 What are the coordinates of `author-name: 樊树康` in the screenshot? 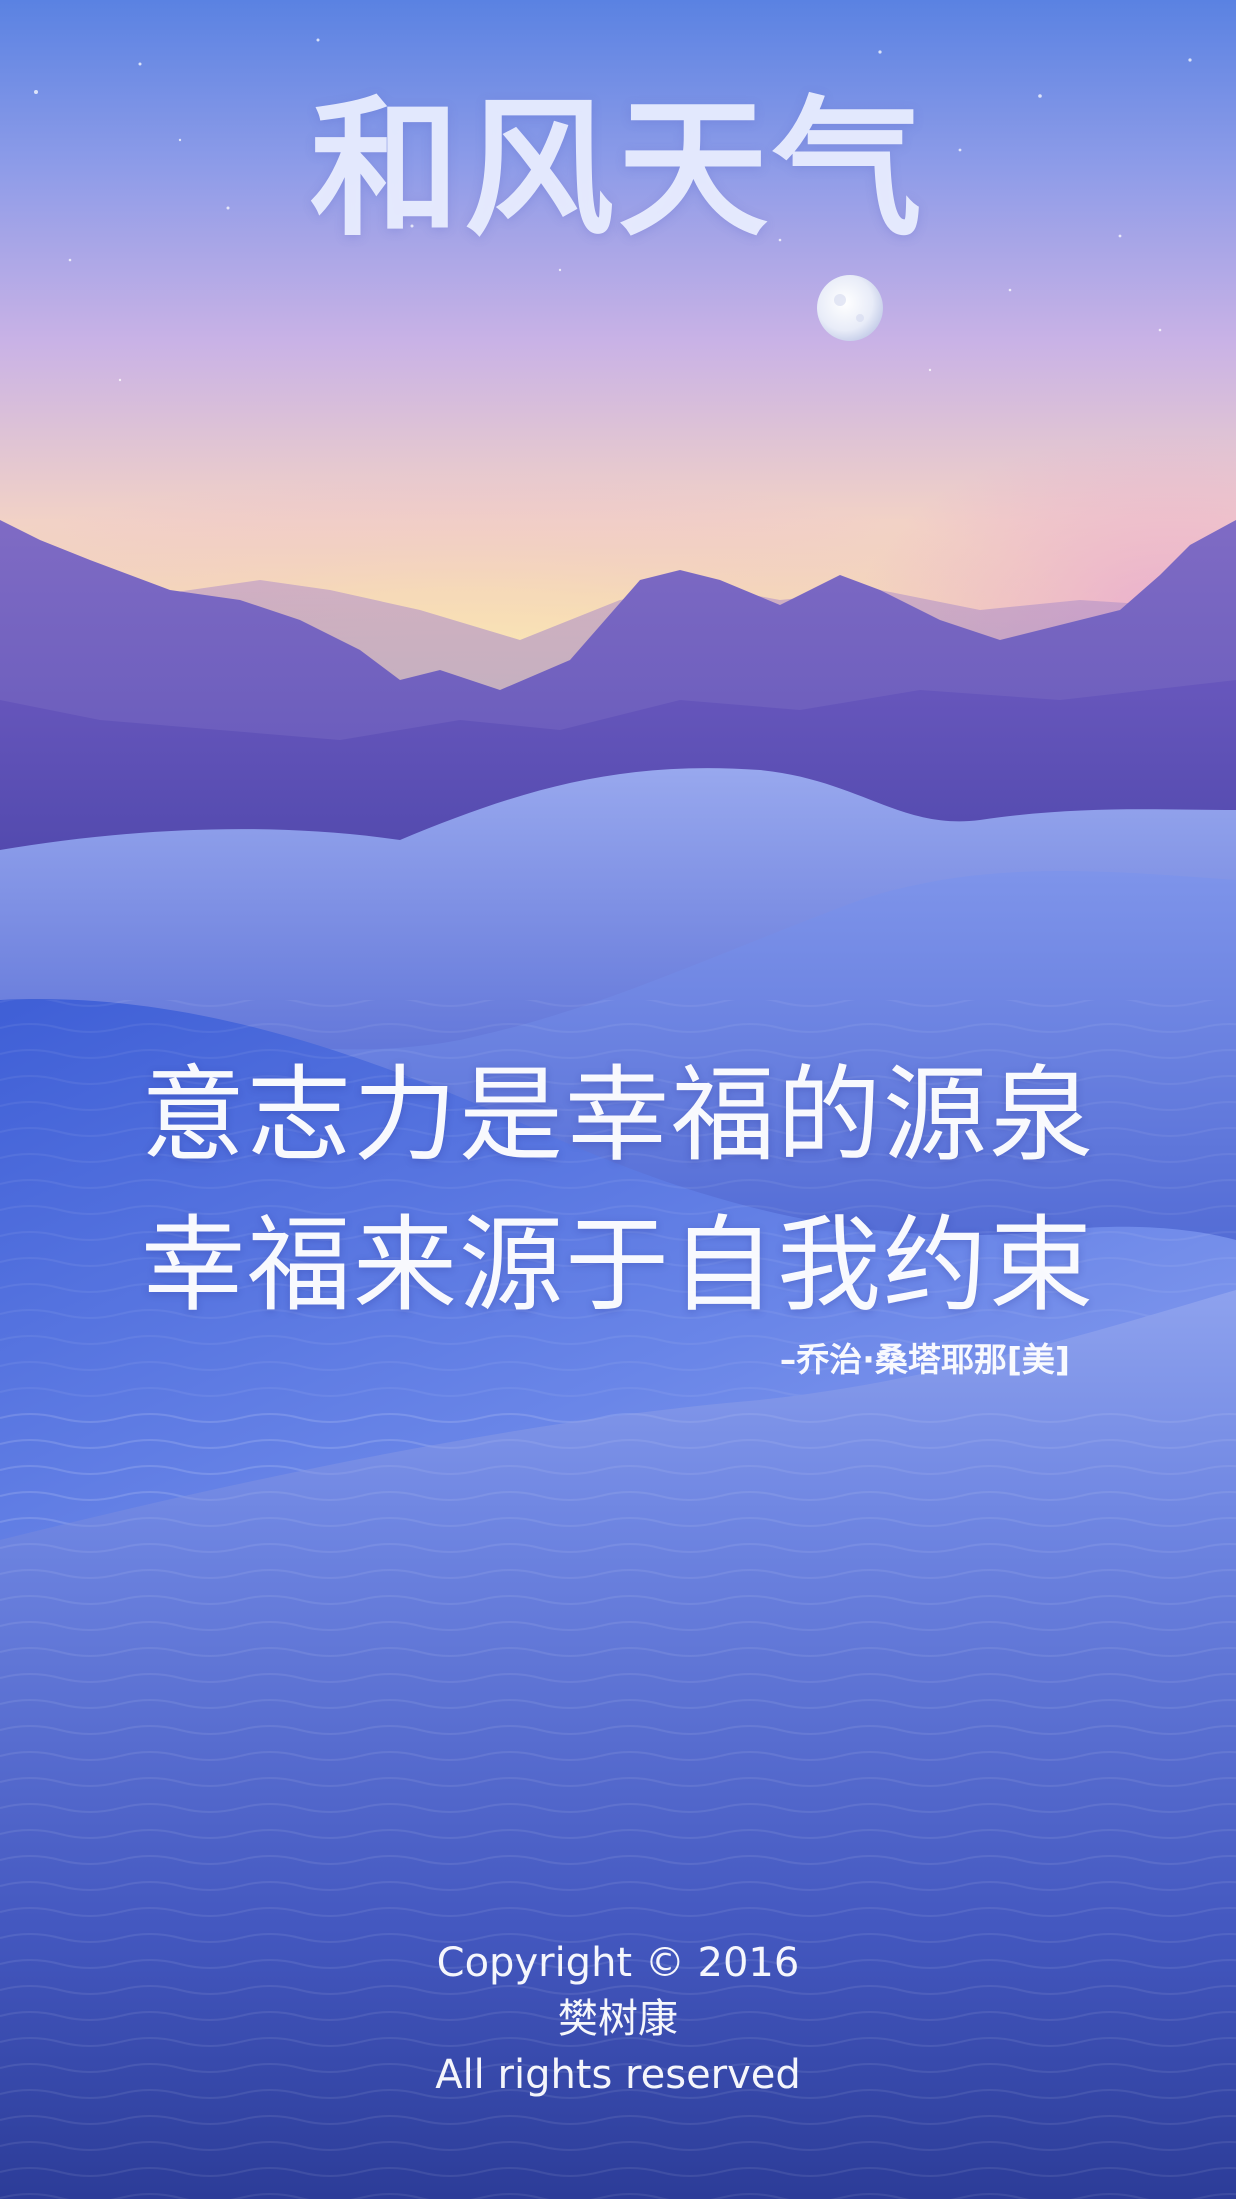 It's located at (618, 2019).